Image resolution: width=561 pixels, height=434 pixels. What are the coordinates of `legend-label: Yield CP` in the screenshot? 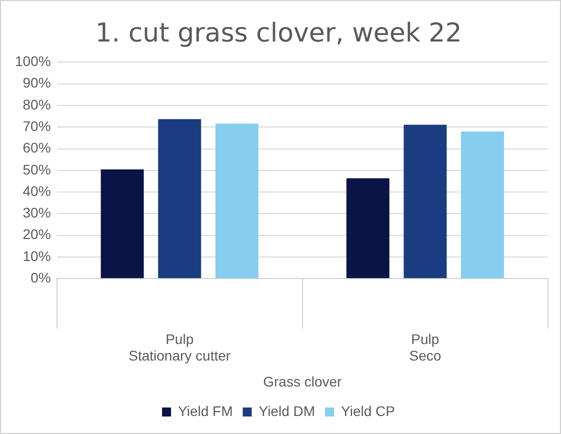 It's located at (368, 410).